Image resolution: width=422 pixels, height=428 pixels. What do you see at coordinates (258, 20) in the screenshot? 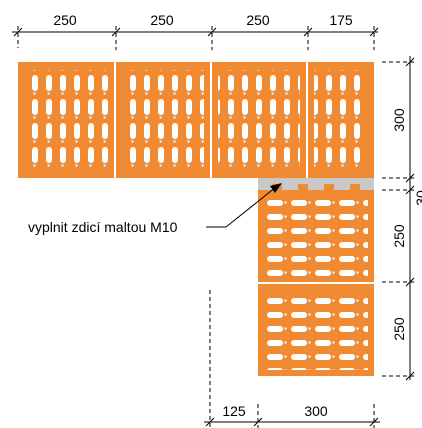
I see `top-dim-3: 250` at bounding box center [258, 20].